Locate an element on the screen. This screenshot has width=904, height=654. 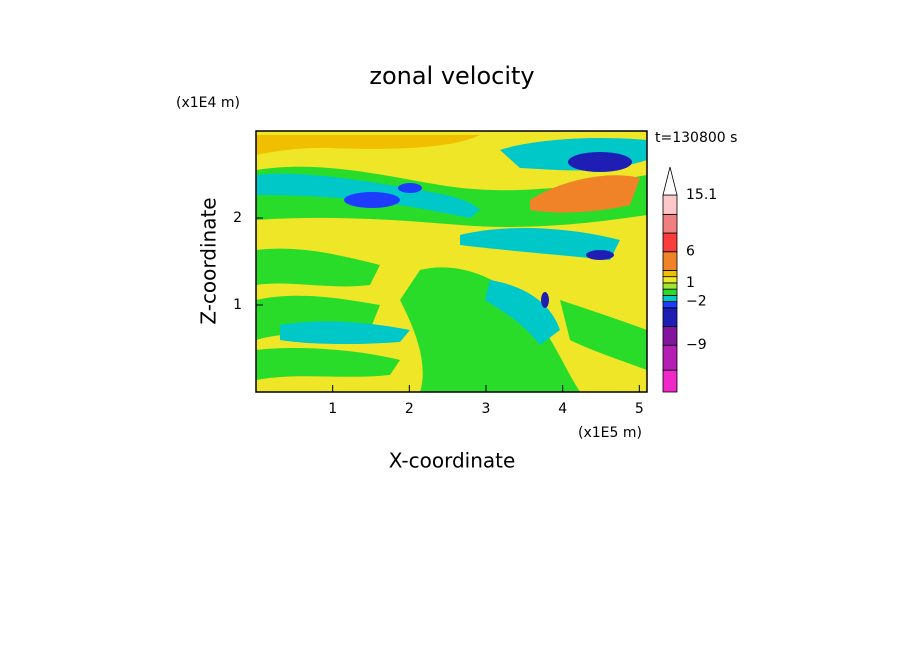
x-tick-label: 5 is located at coordinates (639, 409).